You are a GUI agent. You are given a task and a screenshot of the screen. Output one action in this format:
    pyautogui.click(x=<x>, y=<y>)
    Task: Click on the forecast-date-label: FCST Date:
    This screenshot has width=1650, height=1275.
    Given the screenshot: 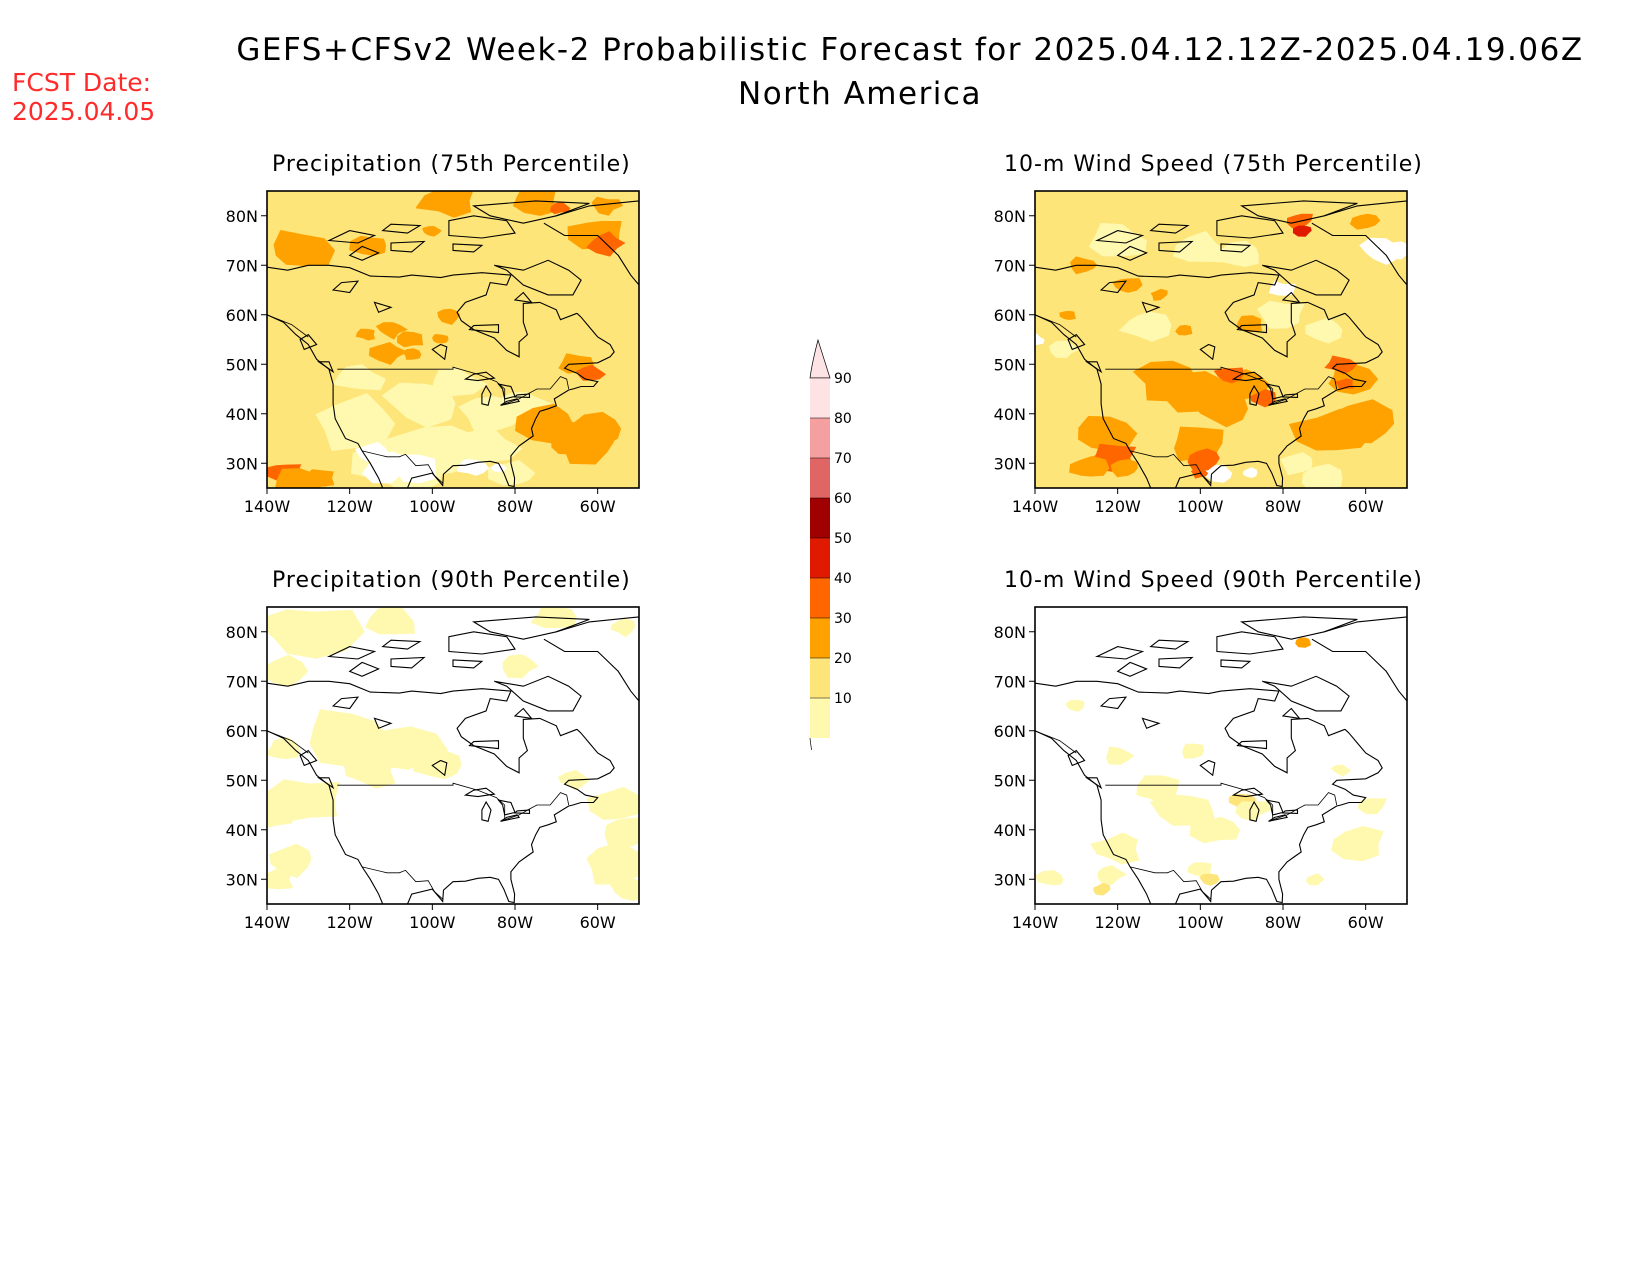 What is the action you would take?
    pyautogui.click(x=82, y=82)
    